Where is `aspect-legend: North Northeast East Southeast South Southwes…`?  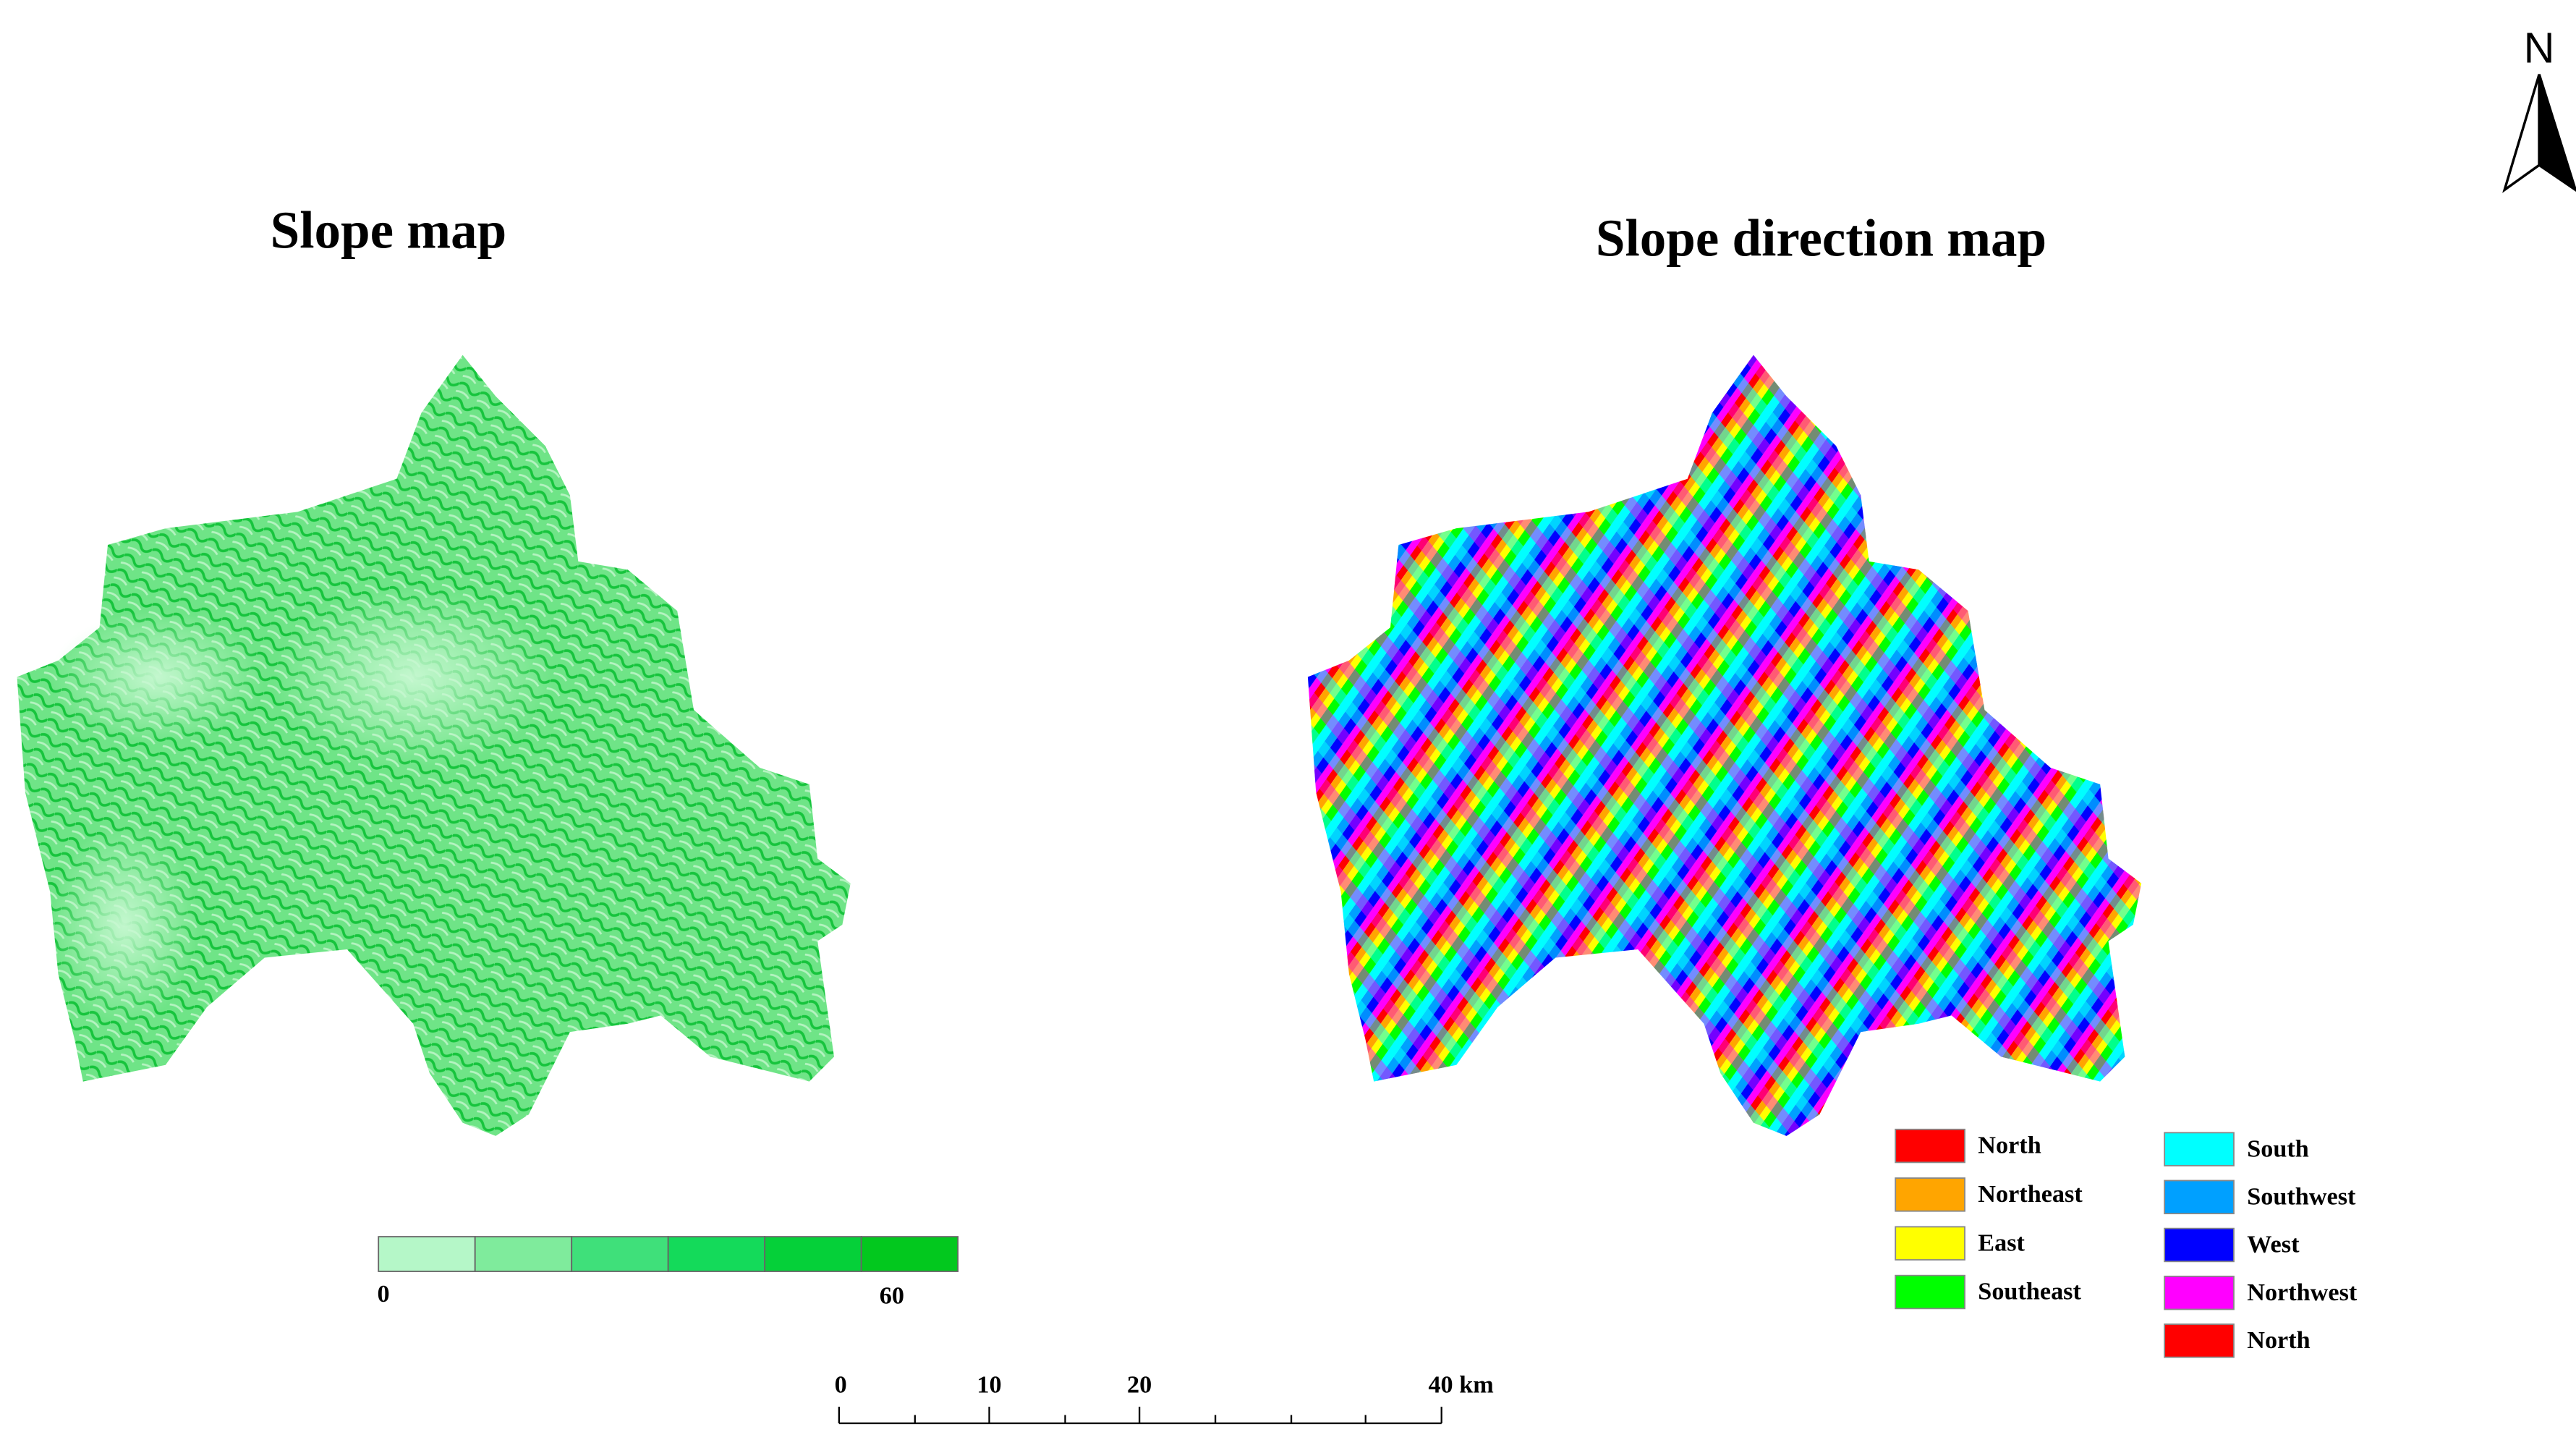
aspect-legend: North Northeast East Southeast South Southwes… is located at coordinates (2126, 1243).